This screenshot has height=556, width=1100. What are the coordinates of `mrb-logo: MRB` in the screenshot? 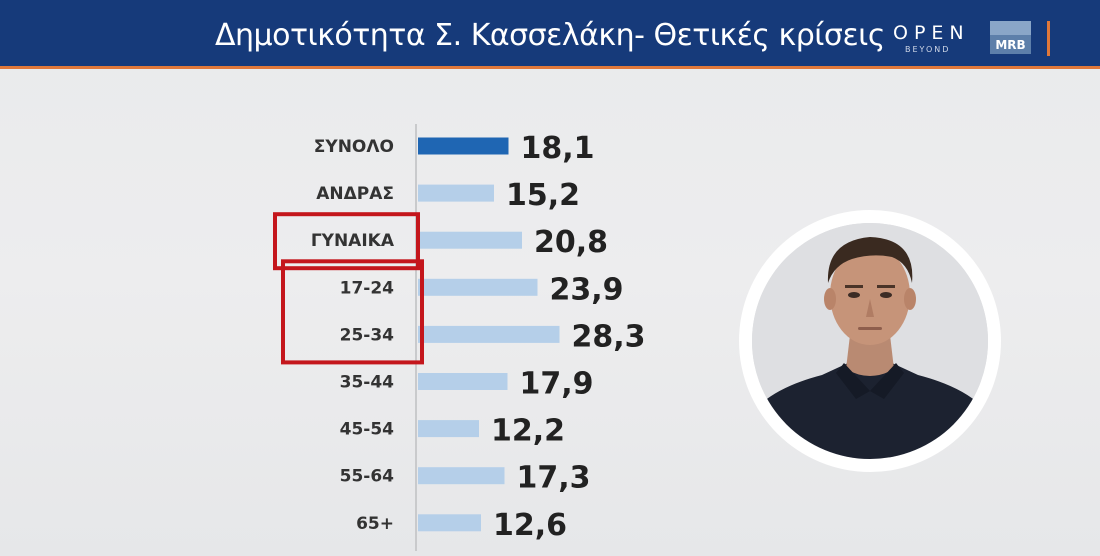 It's located at (1010, 37).